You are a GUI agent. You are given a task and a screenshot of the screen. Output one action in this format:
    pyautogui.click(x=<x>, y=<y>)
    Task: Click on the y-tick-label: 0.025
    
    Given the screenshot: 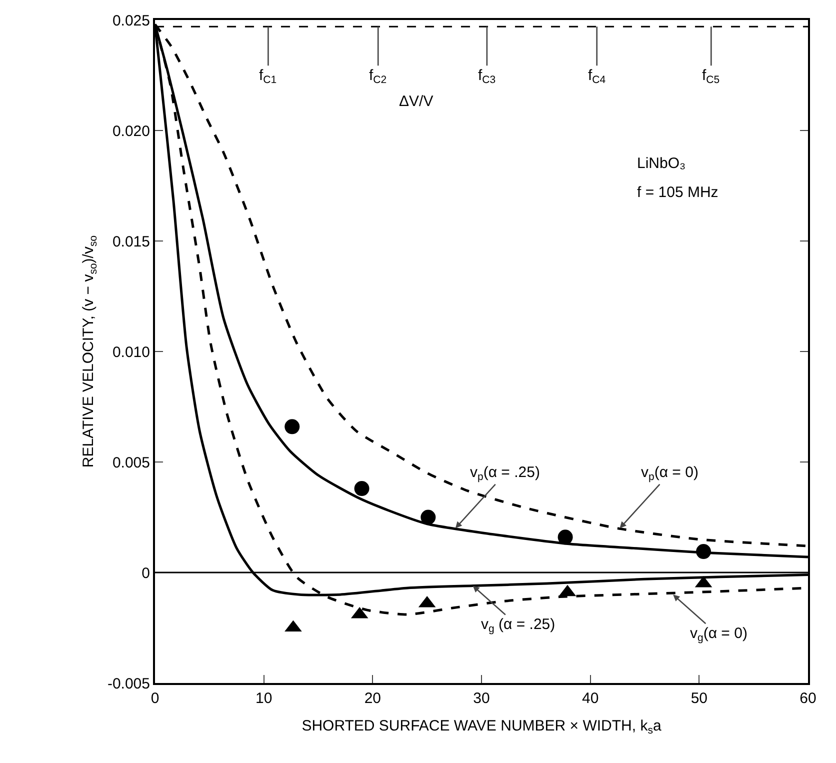 What is the action you would take?
    pyautogui.click(x=131, y=21)
    